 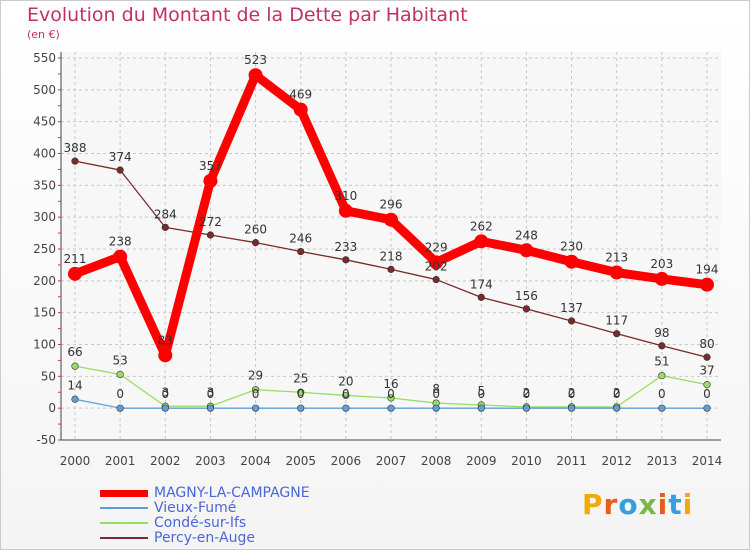 I want to click on data-label: 230, so click(x=571, y=247).